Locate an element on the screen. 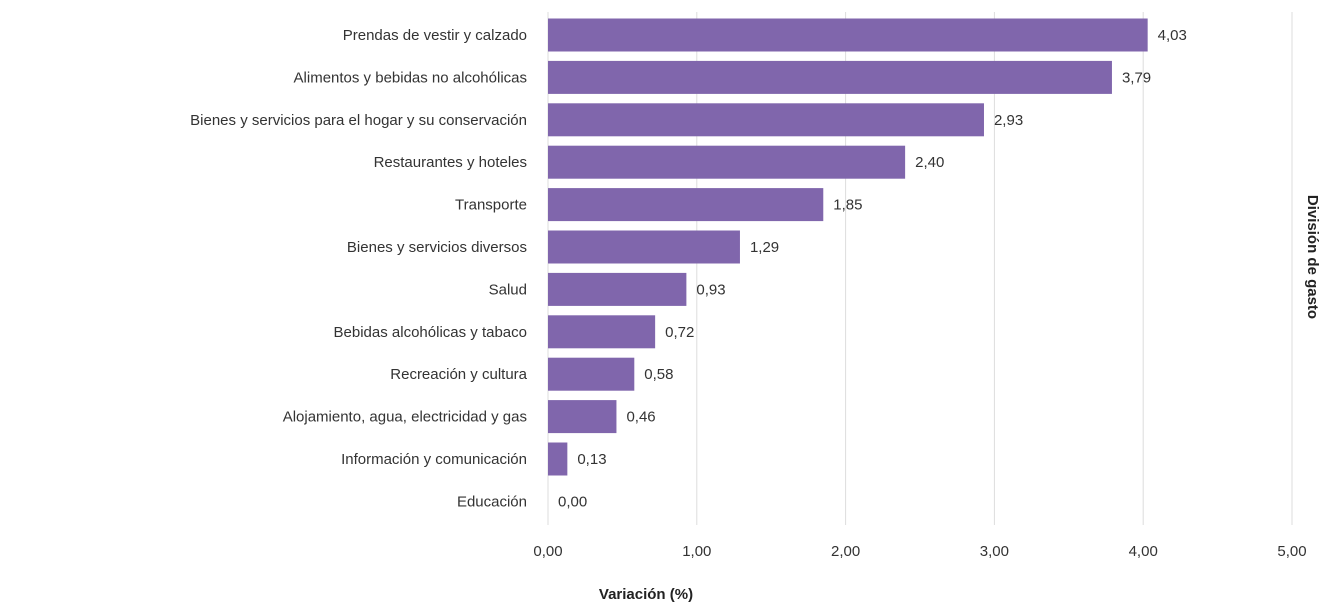 This screenshot has width=1343, height=610. x-tick-label: 5,00 is located at coordinates (1291, 551).